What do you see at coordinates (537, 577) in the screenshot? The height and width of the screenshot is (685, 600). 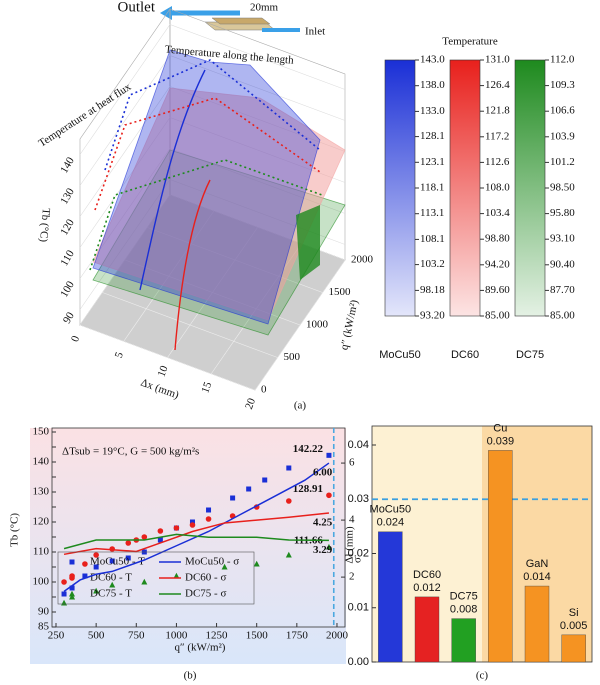 I see `data-label: 0.014` at bounding box center [537, 577].